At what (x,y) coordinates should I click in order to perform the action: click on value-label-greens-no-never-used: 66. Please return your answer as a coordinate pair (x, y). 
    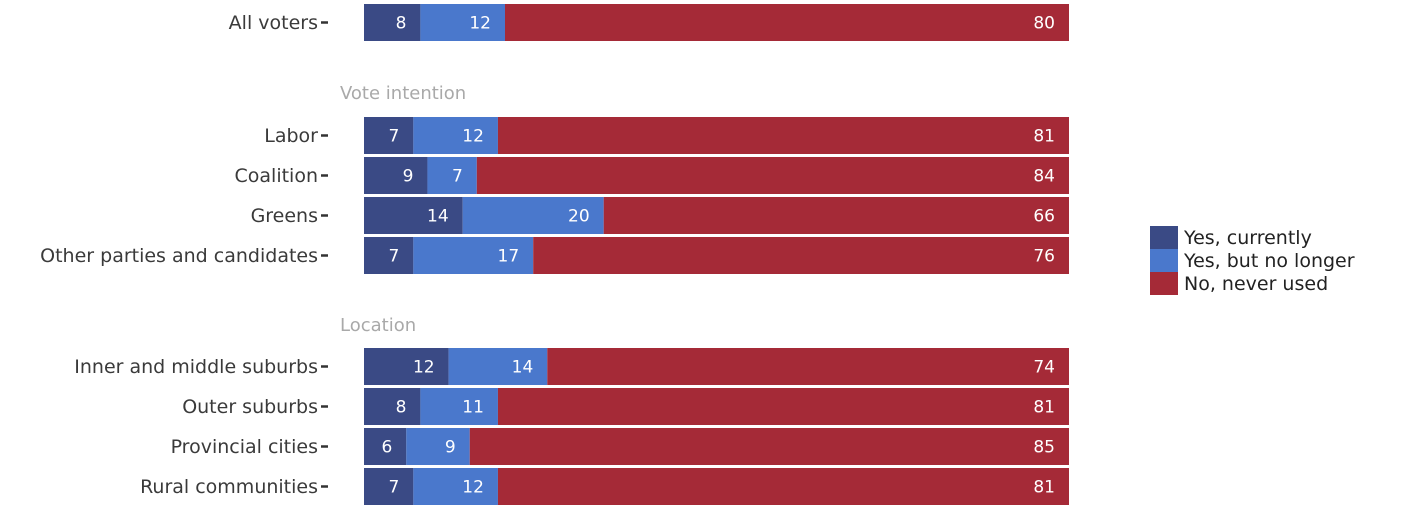
    Looking at the image, I should click on (1044, 217).